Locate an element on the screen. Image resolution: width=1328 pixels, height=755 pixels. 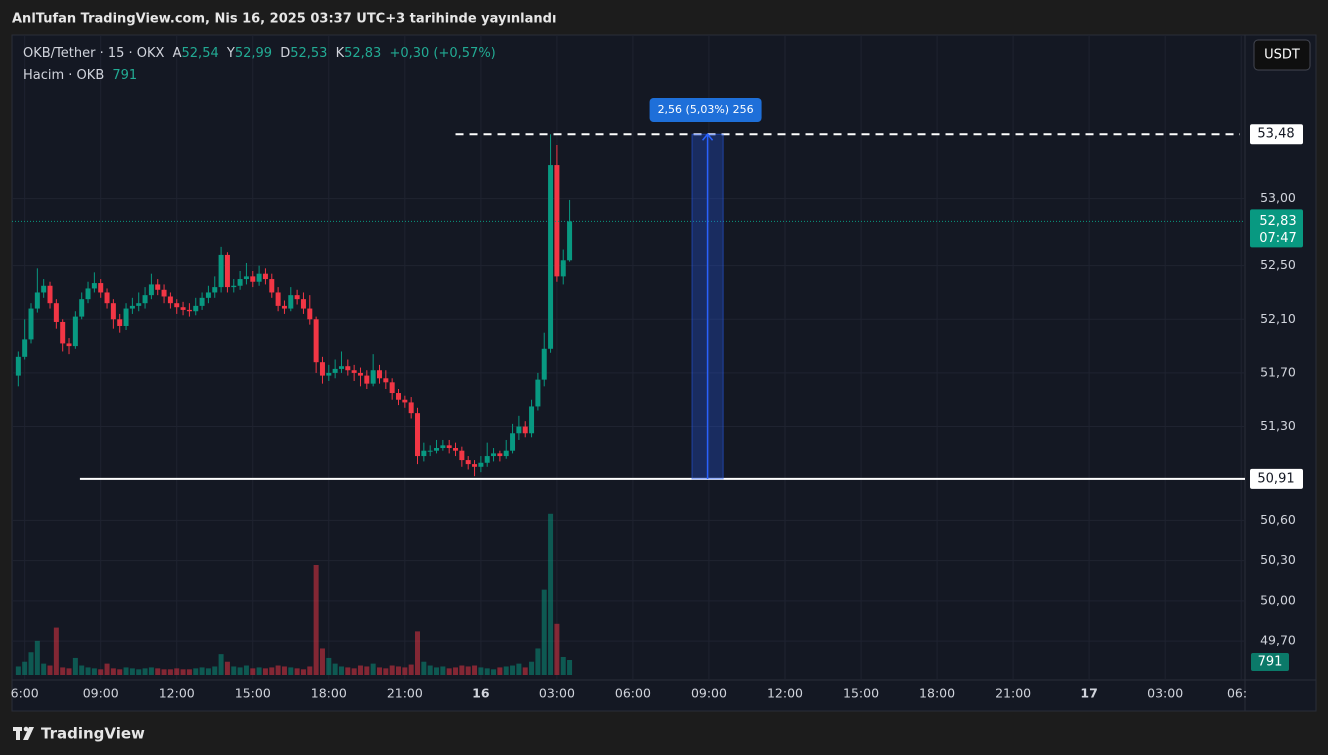
currency-button is located at coordinates (1282, 55).